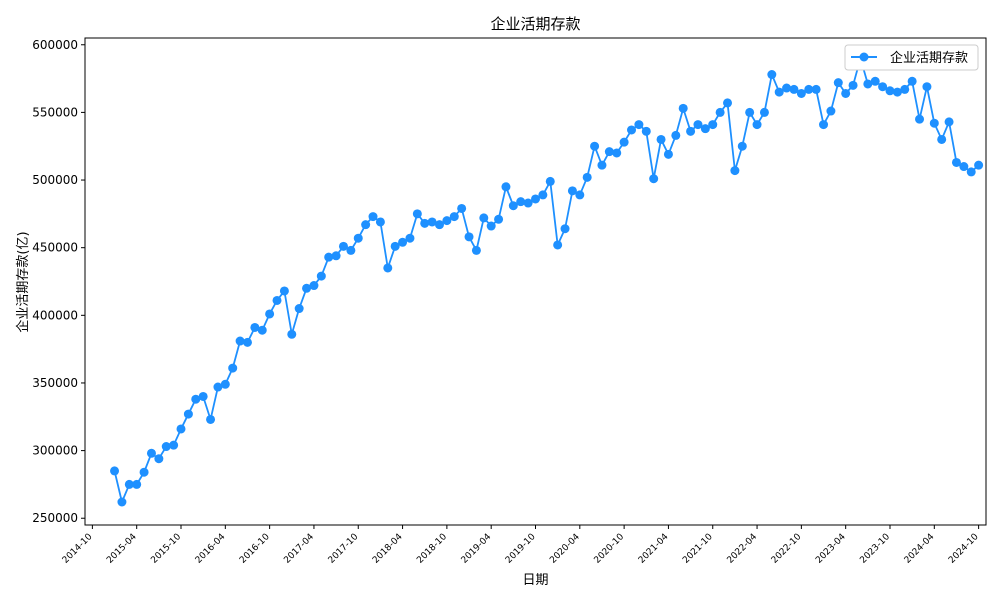 This screenshot has height=604, width=1000. I want to click on legend-entry: 企业活期存款, so click(929, 58).